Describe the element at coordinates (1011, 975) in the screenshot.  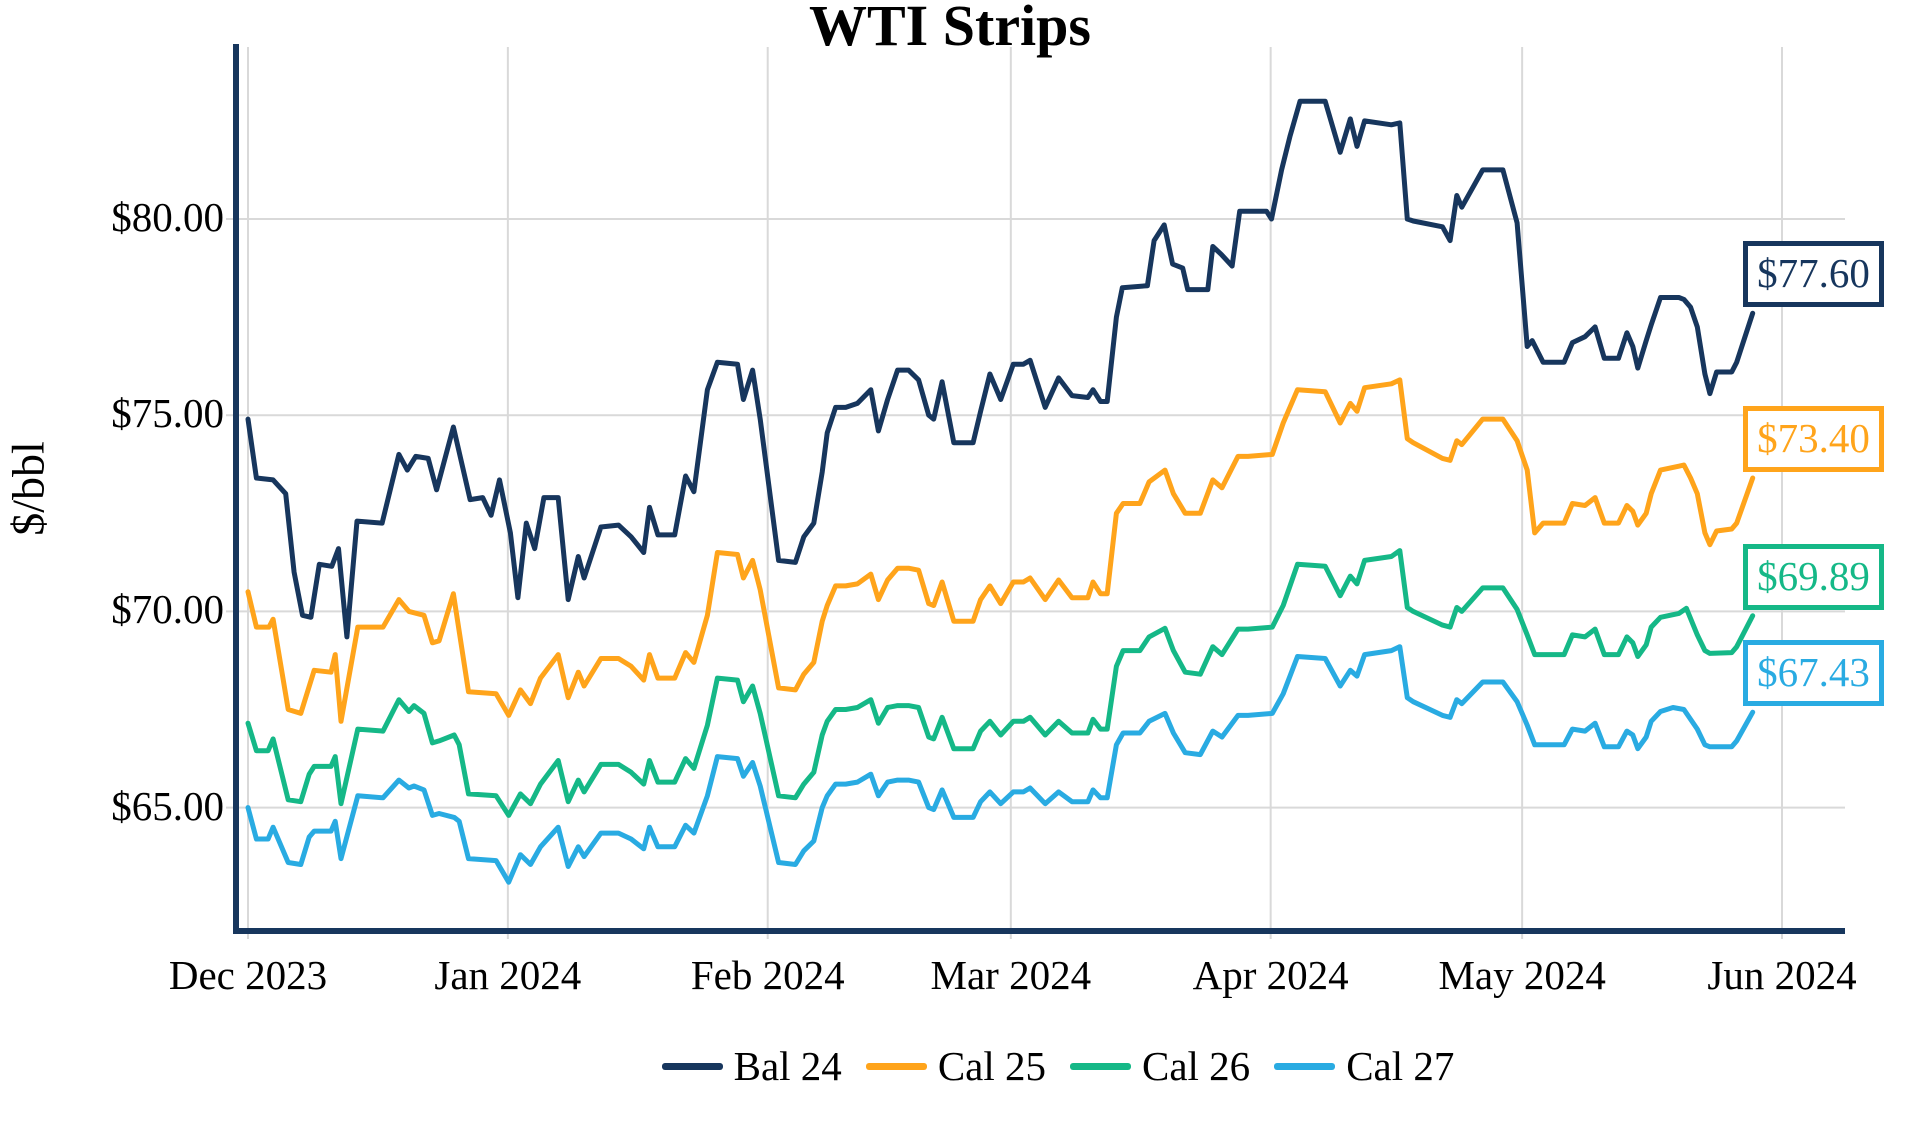
I see `x-tick-label: Mar 2024` at that location.